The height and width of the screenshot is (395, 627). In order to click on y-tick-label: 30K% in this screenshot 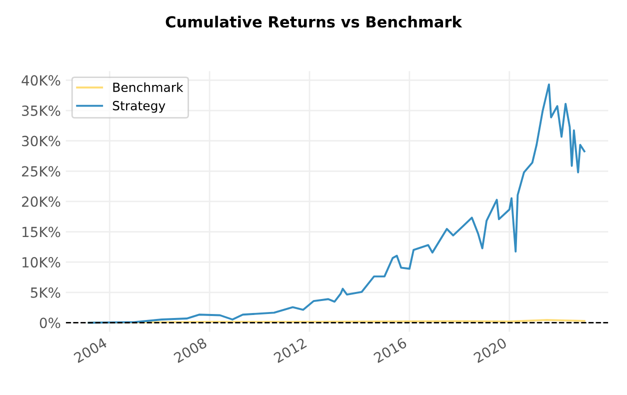, I will do `click(41, 141)`.